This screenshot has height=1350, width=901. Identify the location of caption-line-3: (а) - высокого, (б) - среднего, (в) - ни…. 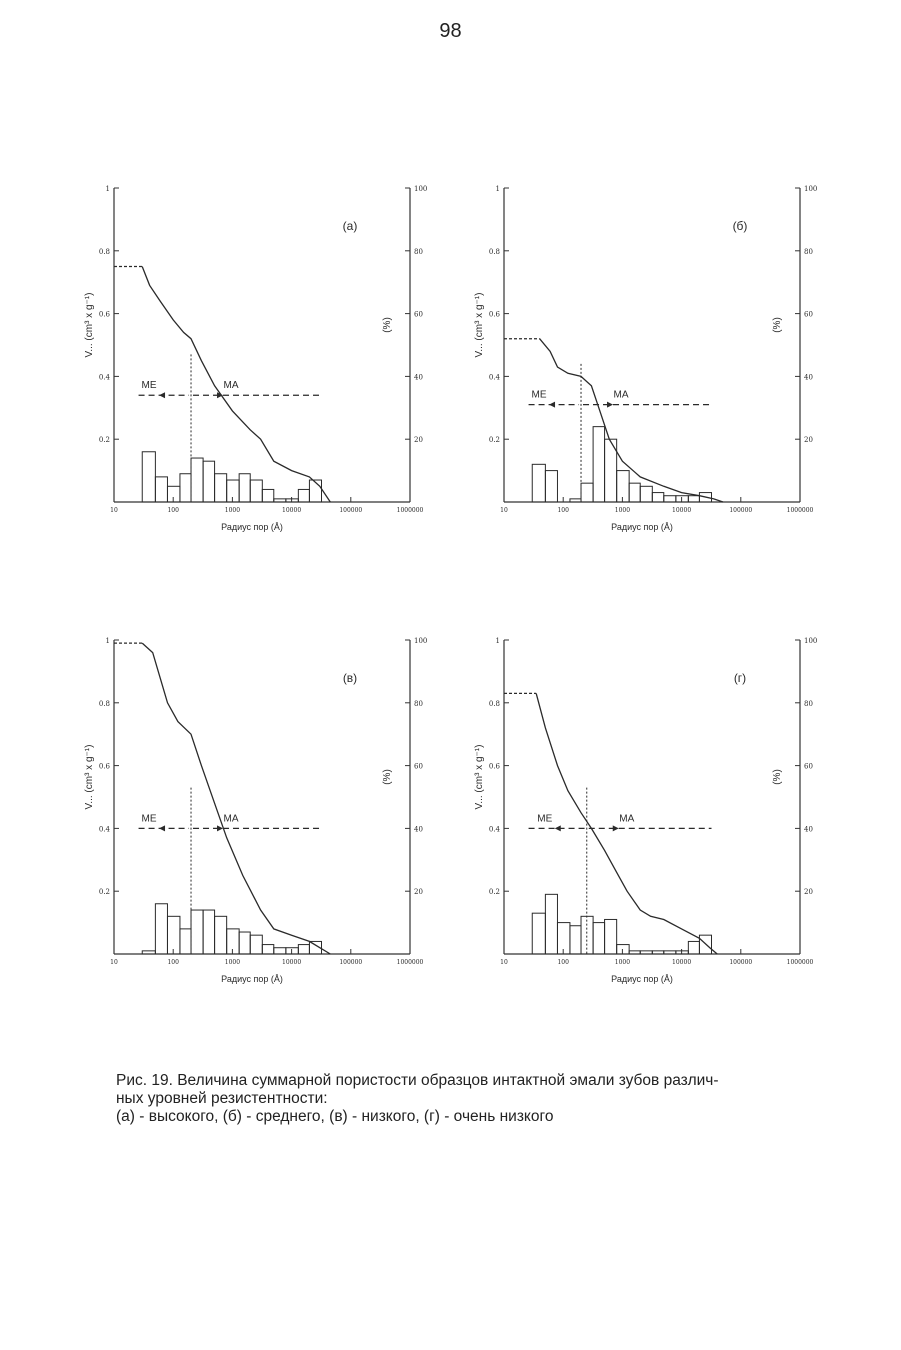
(335, 1116).